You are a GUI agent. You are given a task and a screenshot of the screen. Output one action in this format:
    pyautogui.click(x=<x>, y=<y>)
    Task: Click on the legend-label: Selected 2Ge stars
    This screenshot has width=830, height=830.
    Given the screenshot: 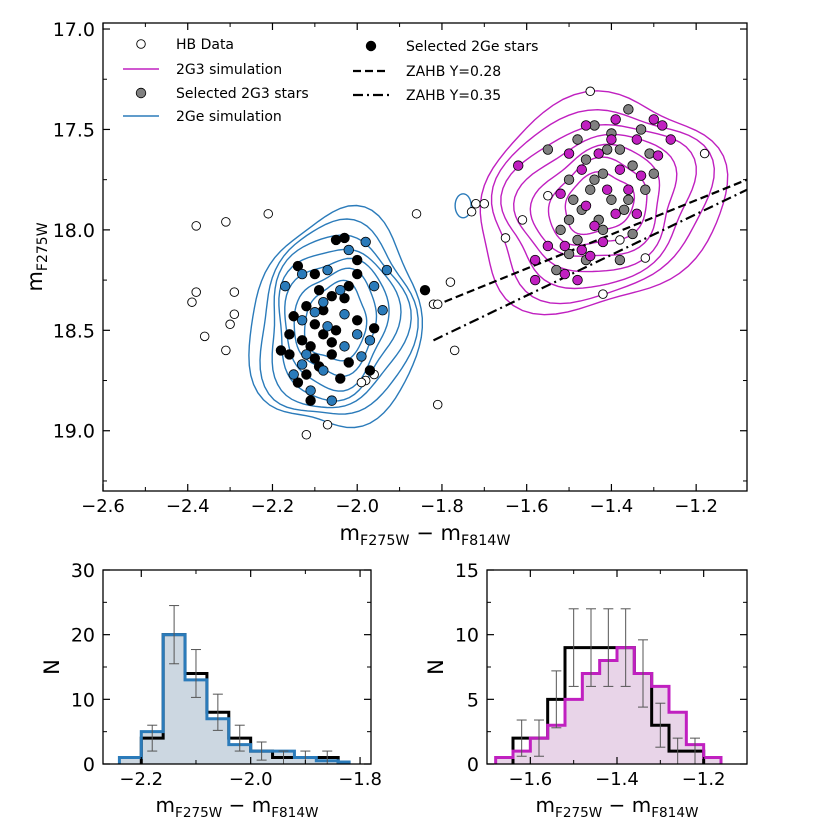 What is the action you would take?
    pyautogui.click(x=472, y=47)
    